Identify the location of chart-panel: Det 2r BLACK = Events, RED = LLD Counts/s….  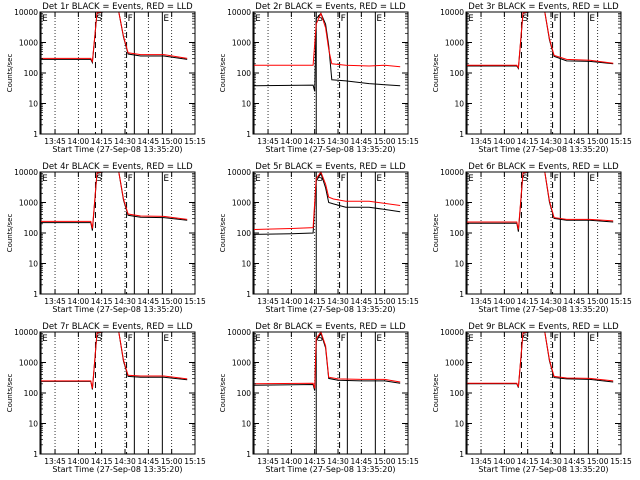
(319, 78).